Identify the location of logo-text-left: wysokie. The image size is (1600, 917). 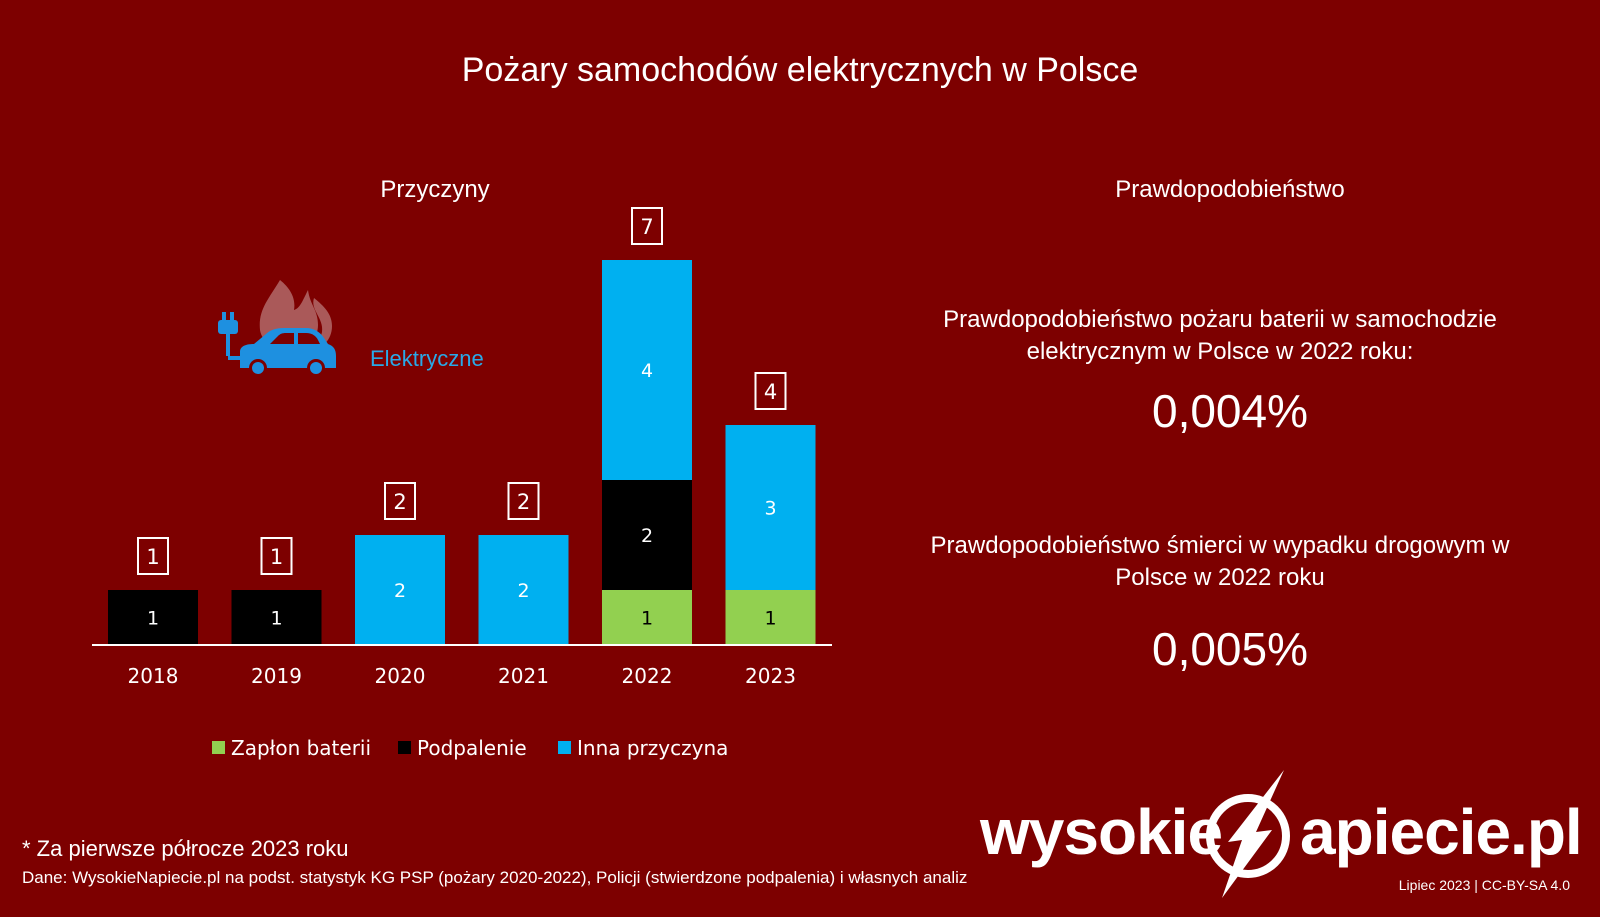
(1101, 832).